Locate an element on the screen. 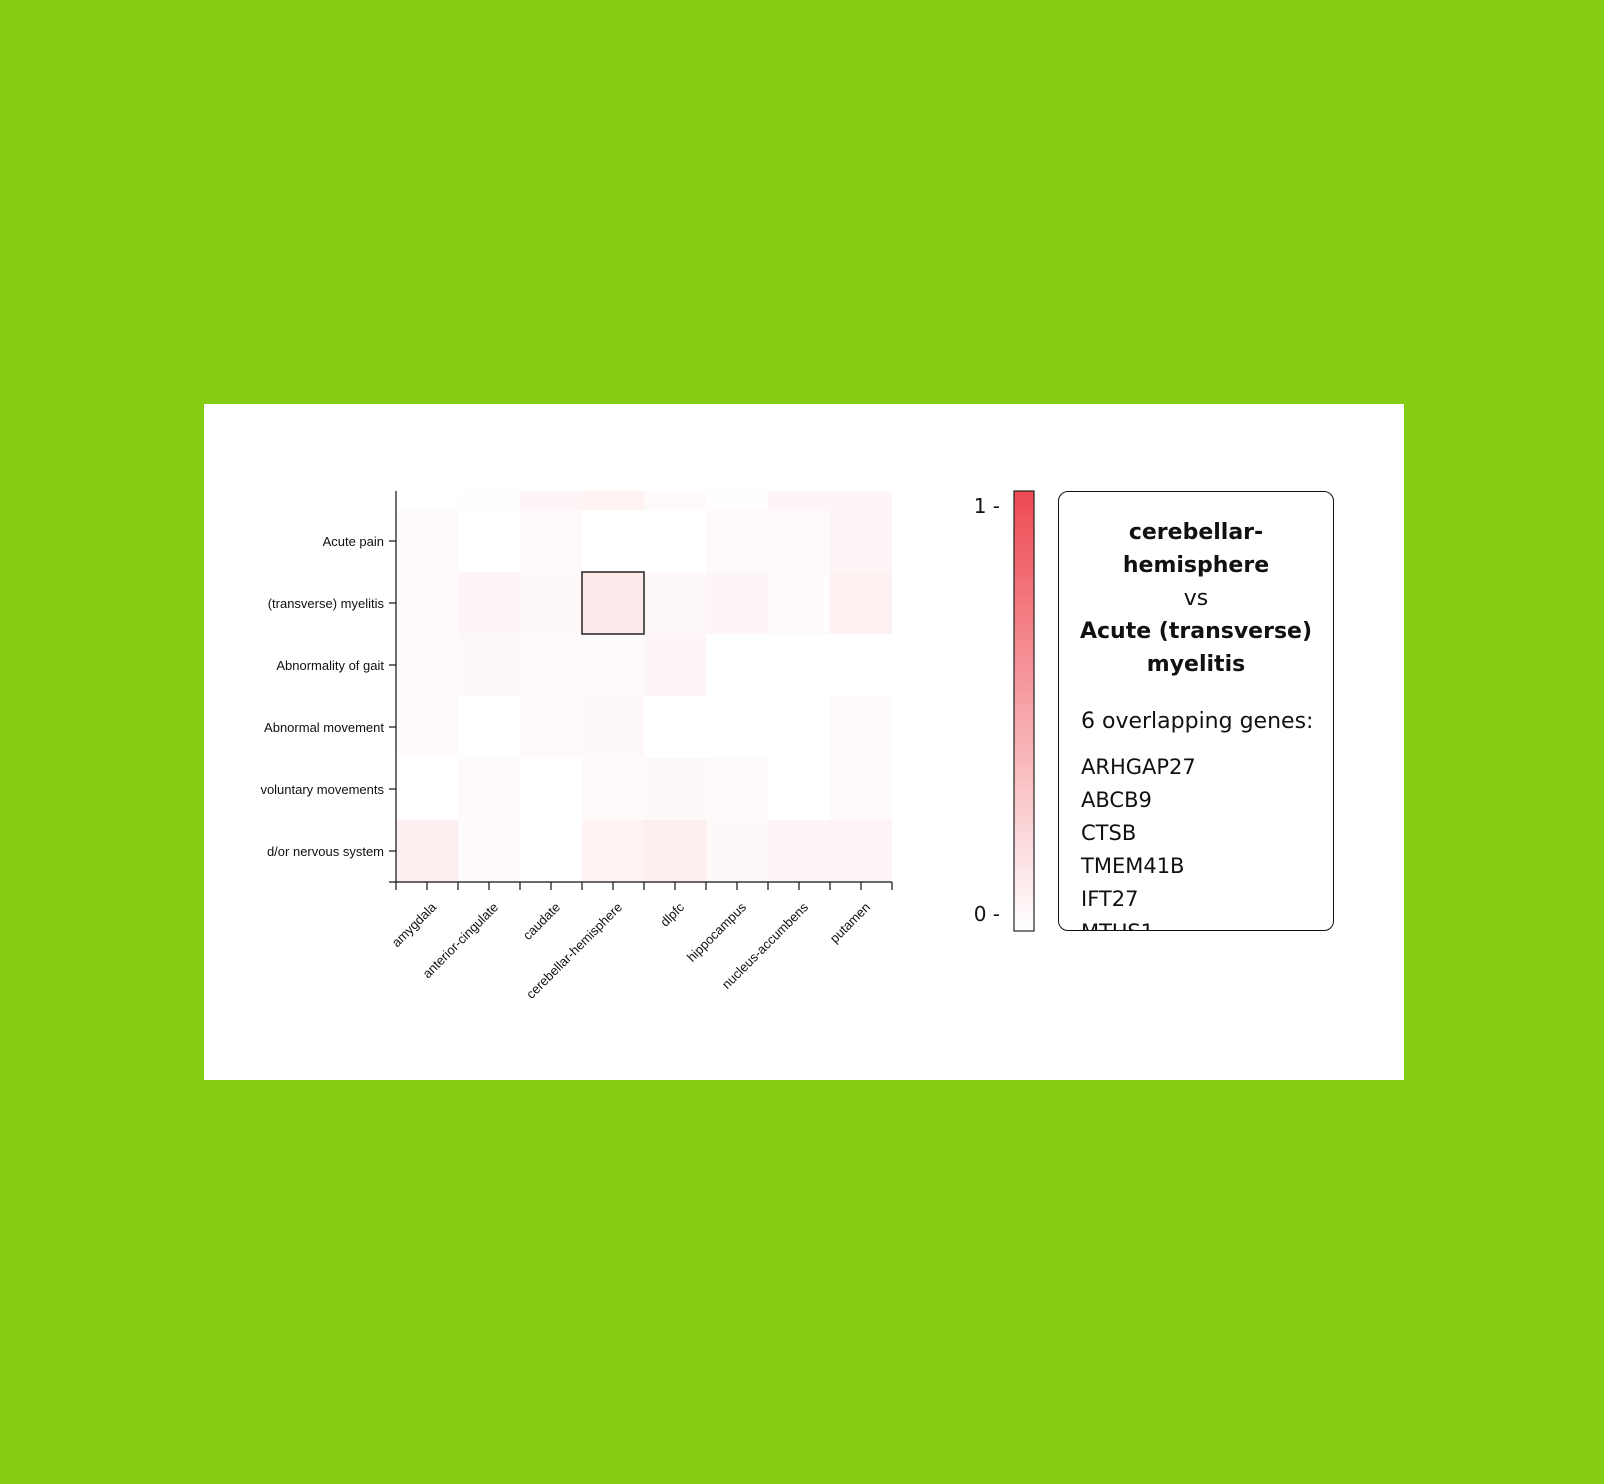  gene-item: CTSB is located at coordinates (1109, 833).